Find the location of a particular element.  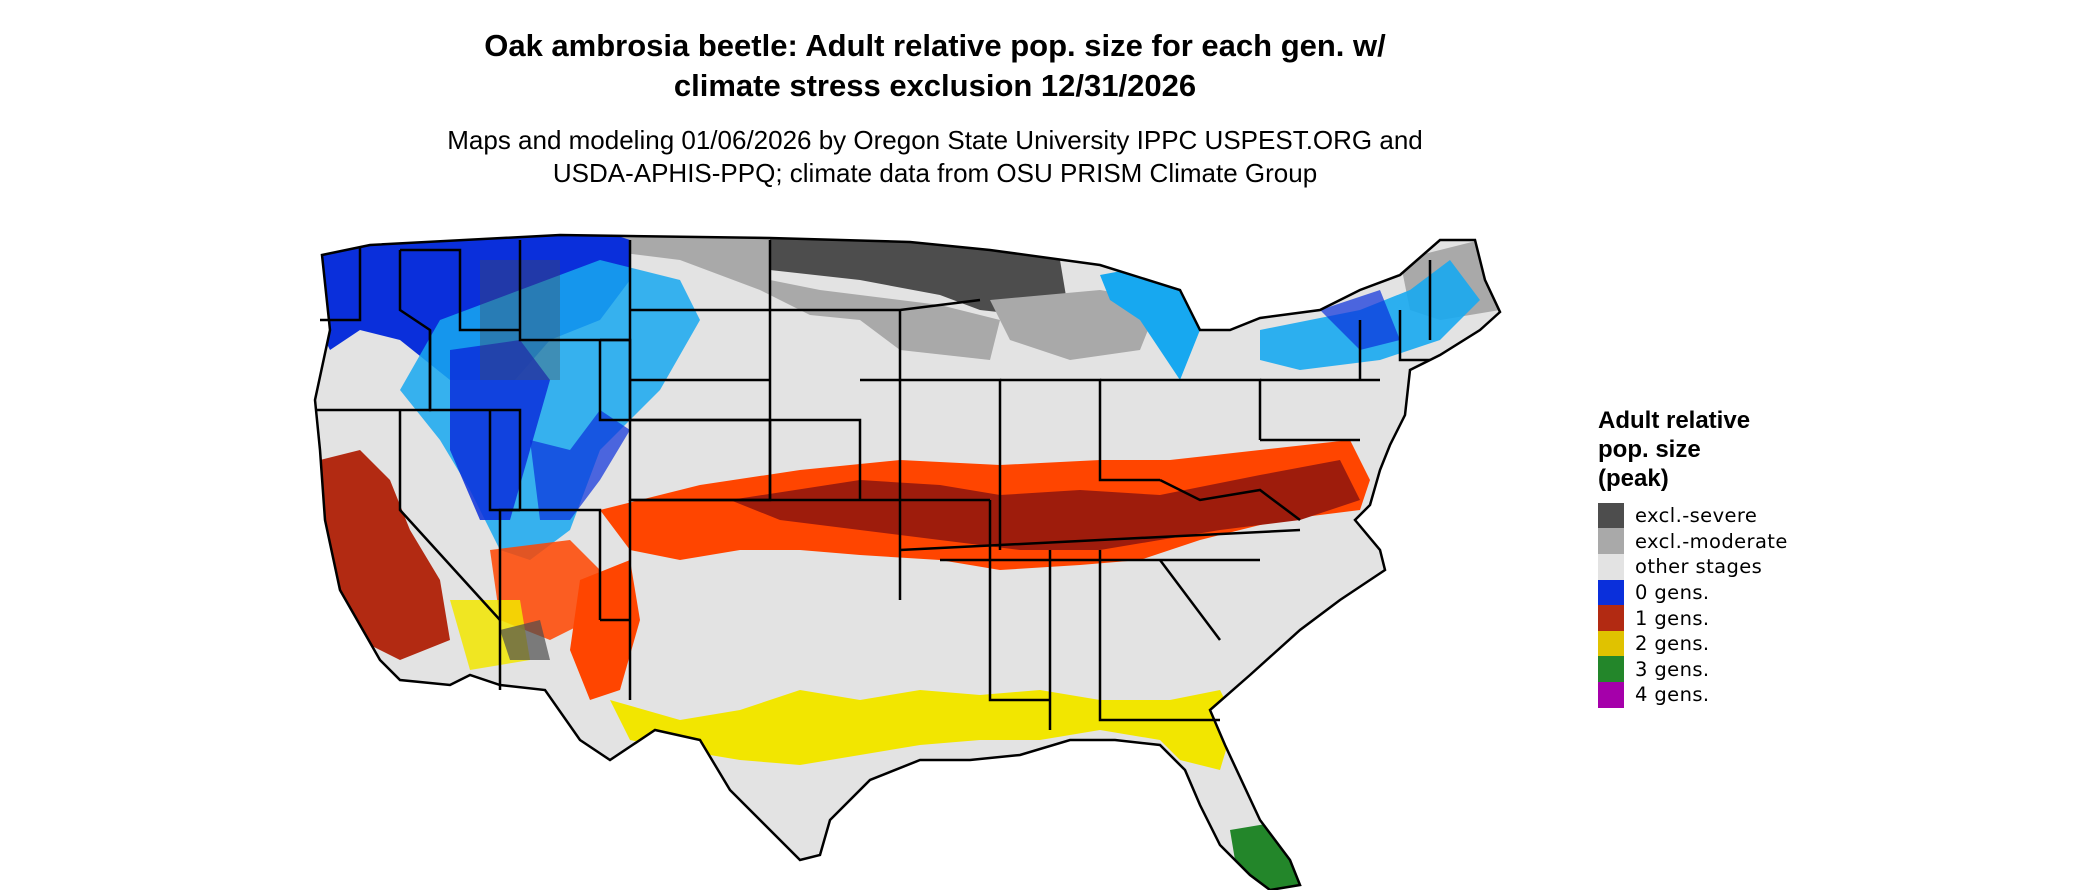

excl-moderate-zone-great-lakes is located at coordinates (1075, 325).